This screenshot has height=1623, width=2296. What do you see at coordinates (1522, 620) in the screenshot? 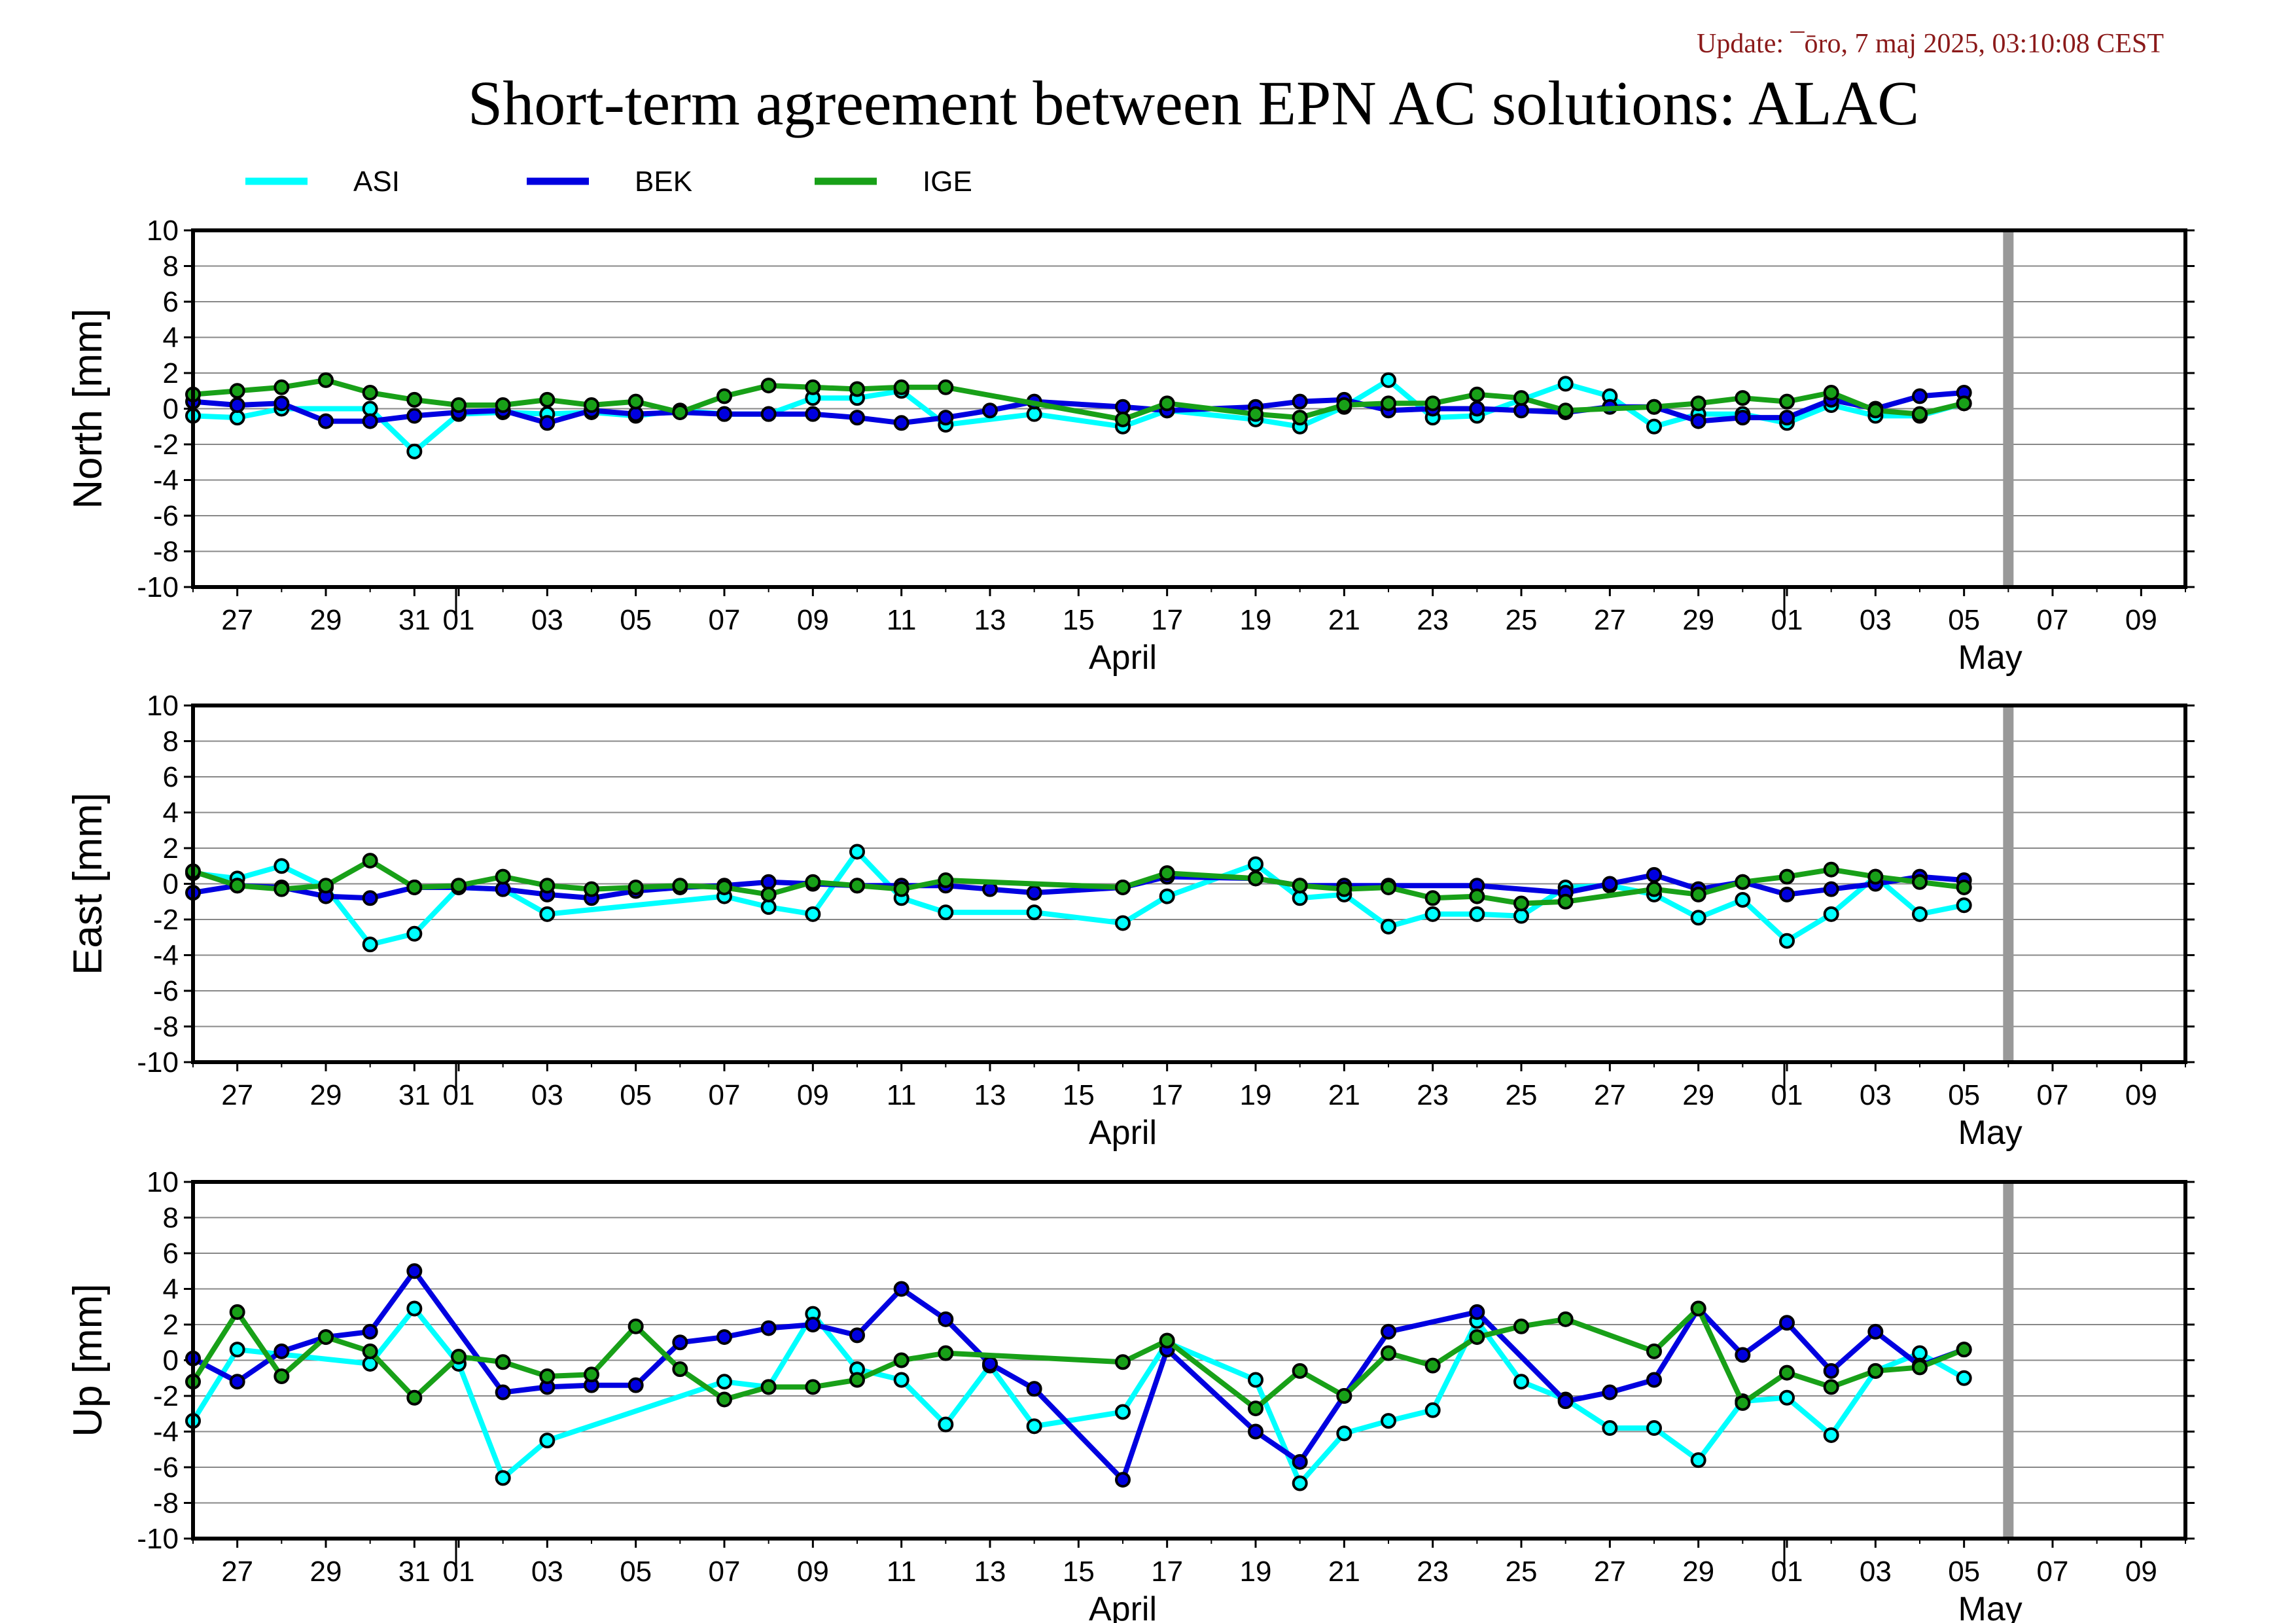
I see `x-tick-label: 25` at bounding box center [1522, 620].